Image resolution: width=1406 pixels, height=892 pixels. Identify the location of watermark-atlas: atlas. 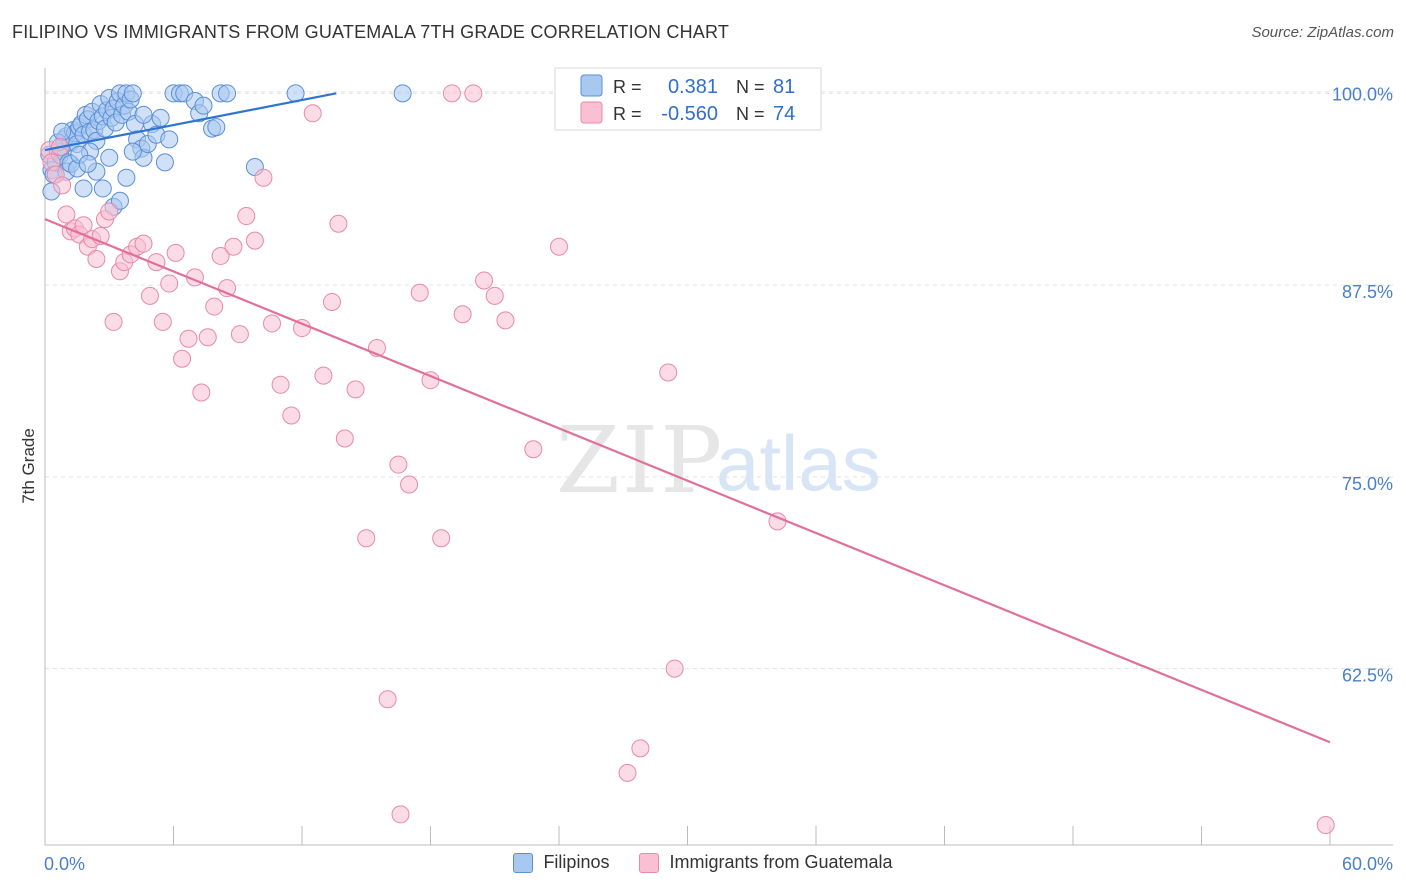
(798, 463).